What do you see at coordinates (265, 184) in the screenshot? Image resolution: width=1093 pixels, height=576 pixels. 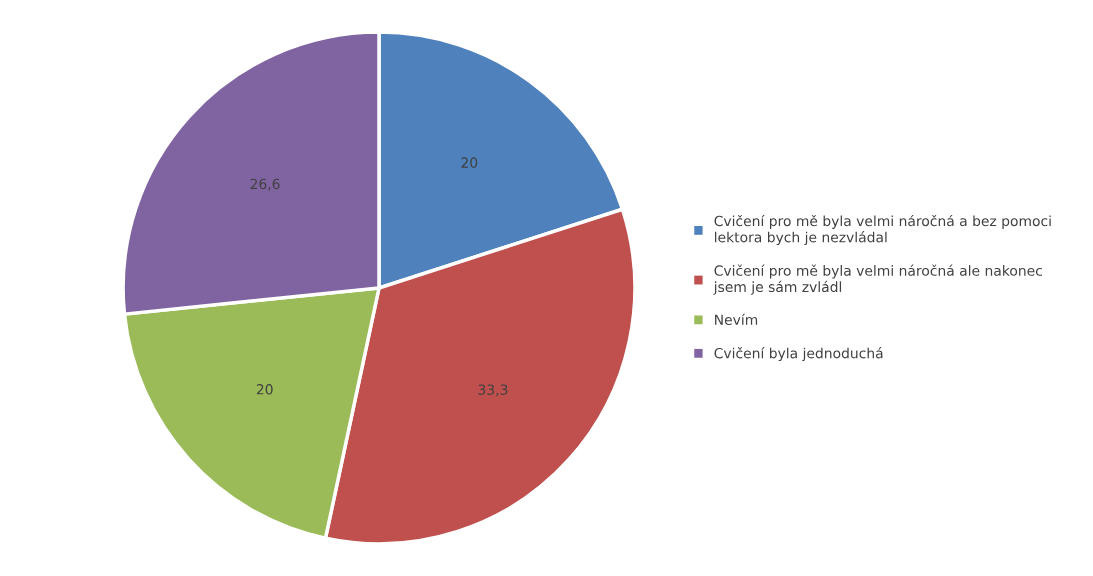 I see `data-label: 26,6` at bounding box center [265, 184].